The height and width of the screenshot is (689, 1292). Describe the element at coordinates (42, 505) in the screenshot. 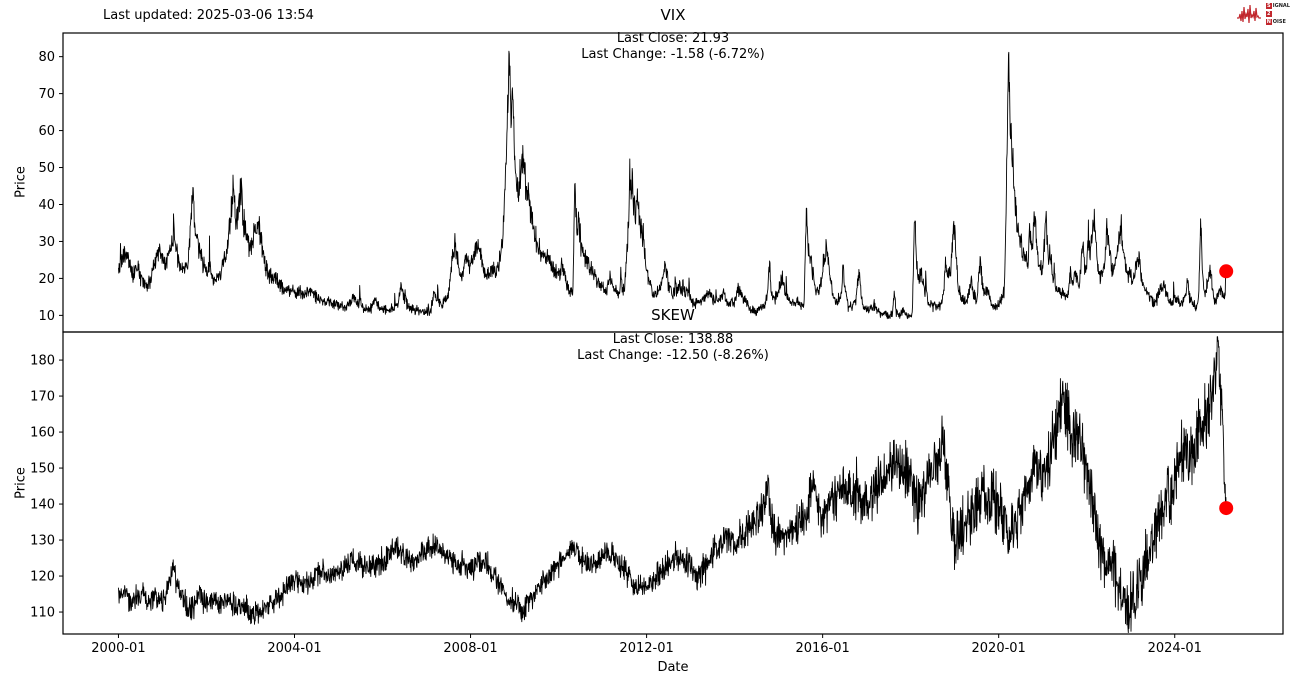

I see `y-tick-label: 140` at that location.